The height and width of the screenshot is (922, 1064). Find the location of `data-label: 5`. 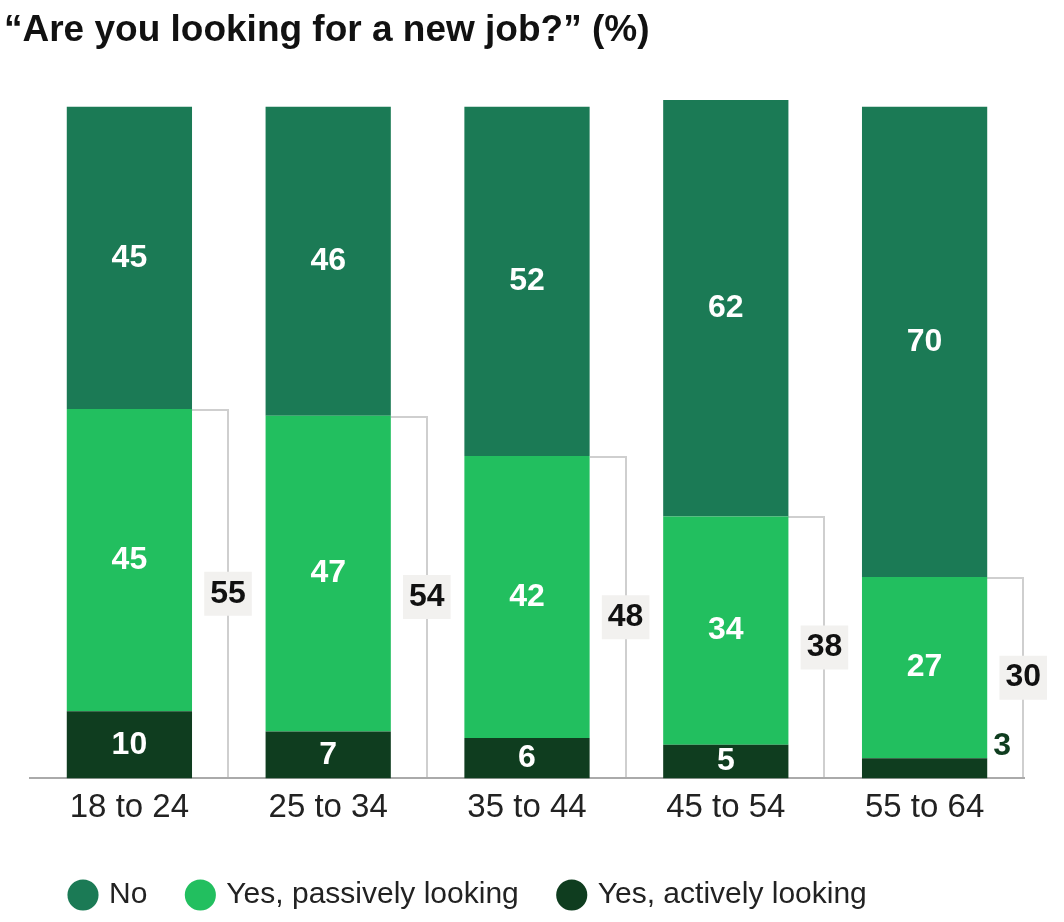

data-label: 5 is located at coordinates (725, 759).